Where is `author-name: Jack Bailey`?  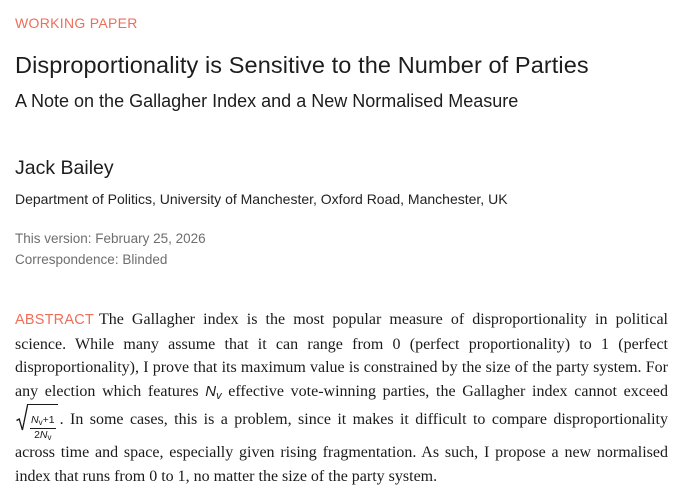
author-name: Jack Bailey is located at coordinates (64, 168).